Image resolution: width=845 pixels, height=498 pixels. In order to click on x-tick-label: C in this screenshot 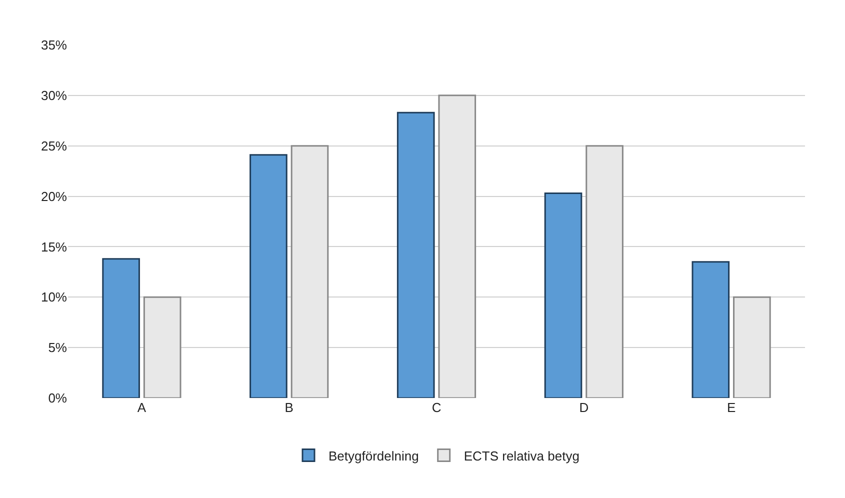, I will do `click(437, 407)`.